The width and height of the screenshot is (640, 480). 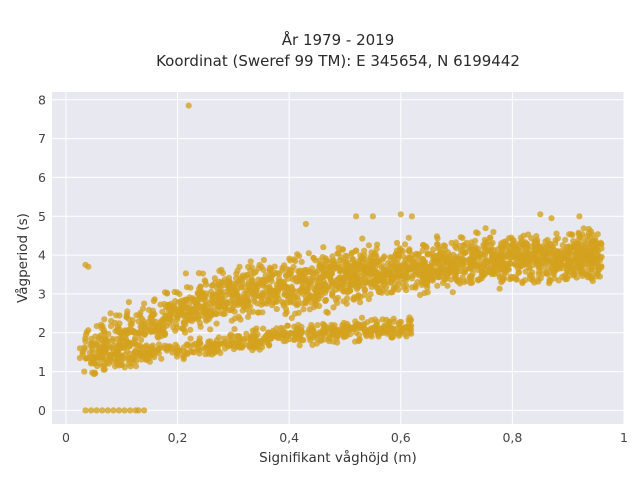 I want to click on y-tick-label: 7, so click(x=42, y=138).